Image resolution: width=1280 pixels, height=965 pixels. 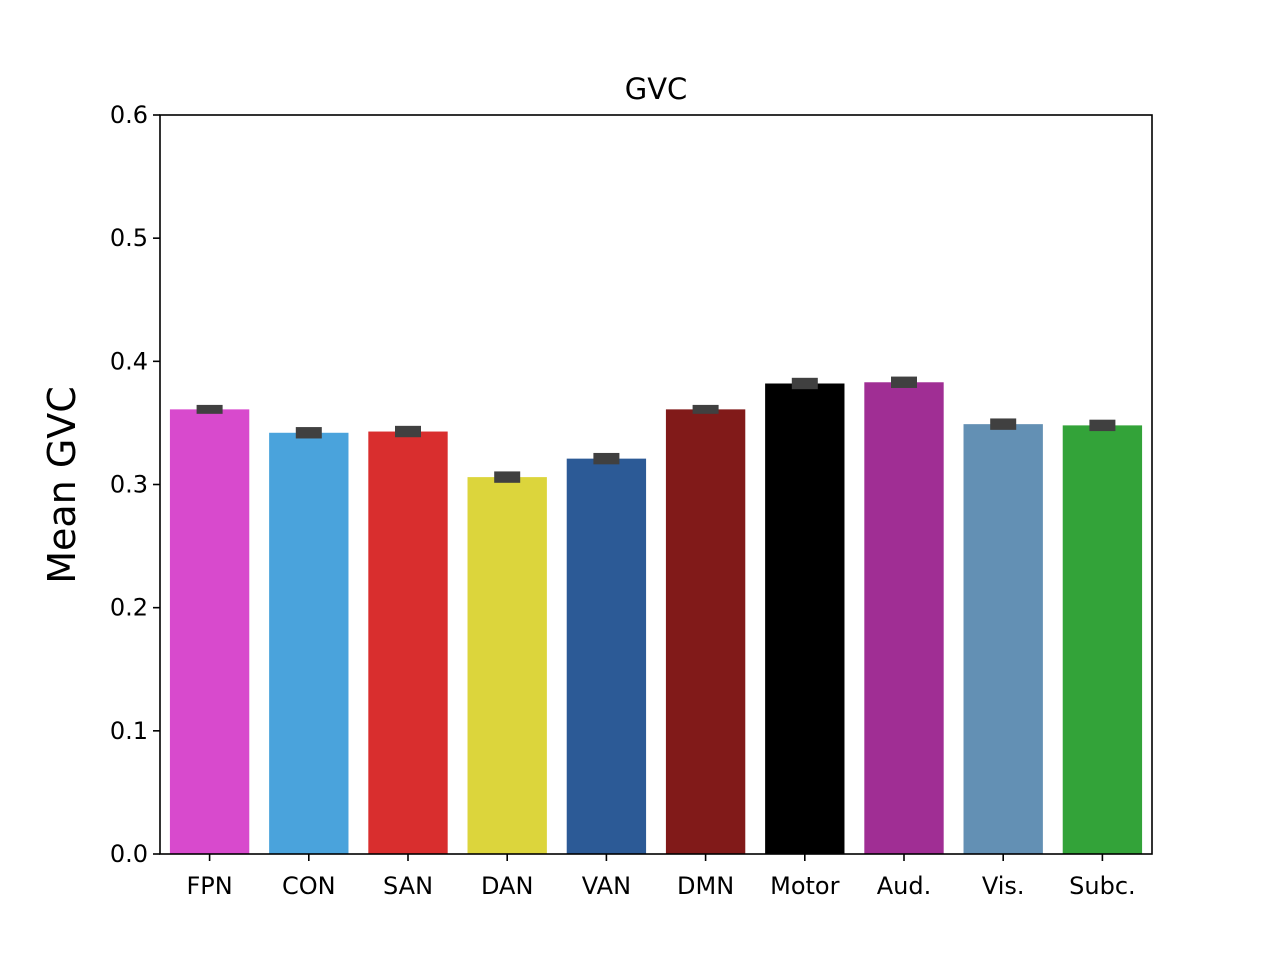 What do you see at coordinates (661, 877) in the screenshot?
I see `x-axis: FPN CON SAN DAN VAN DMN Motor Aud. Vis. Subc.` at bounding box center [661, 877].